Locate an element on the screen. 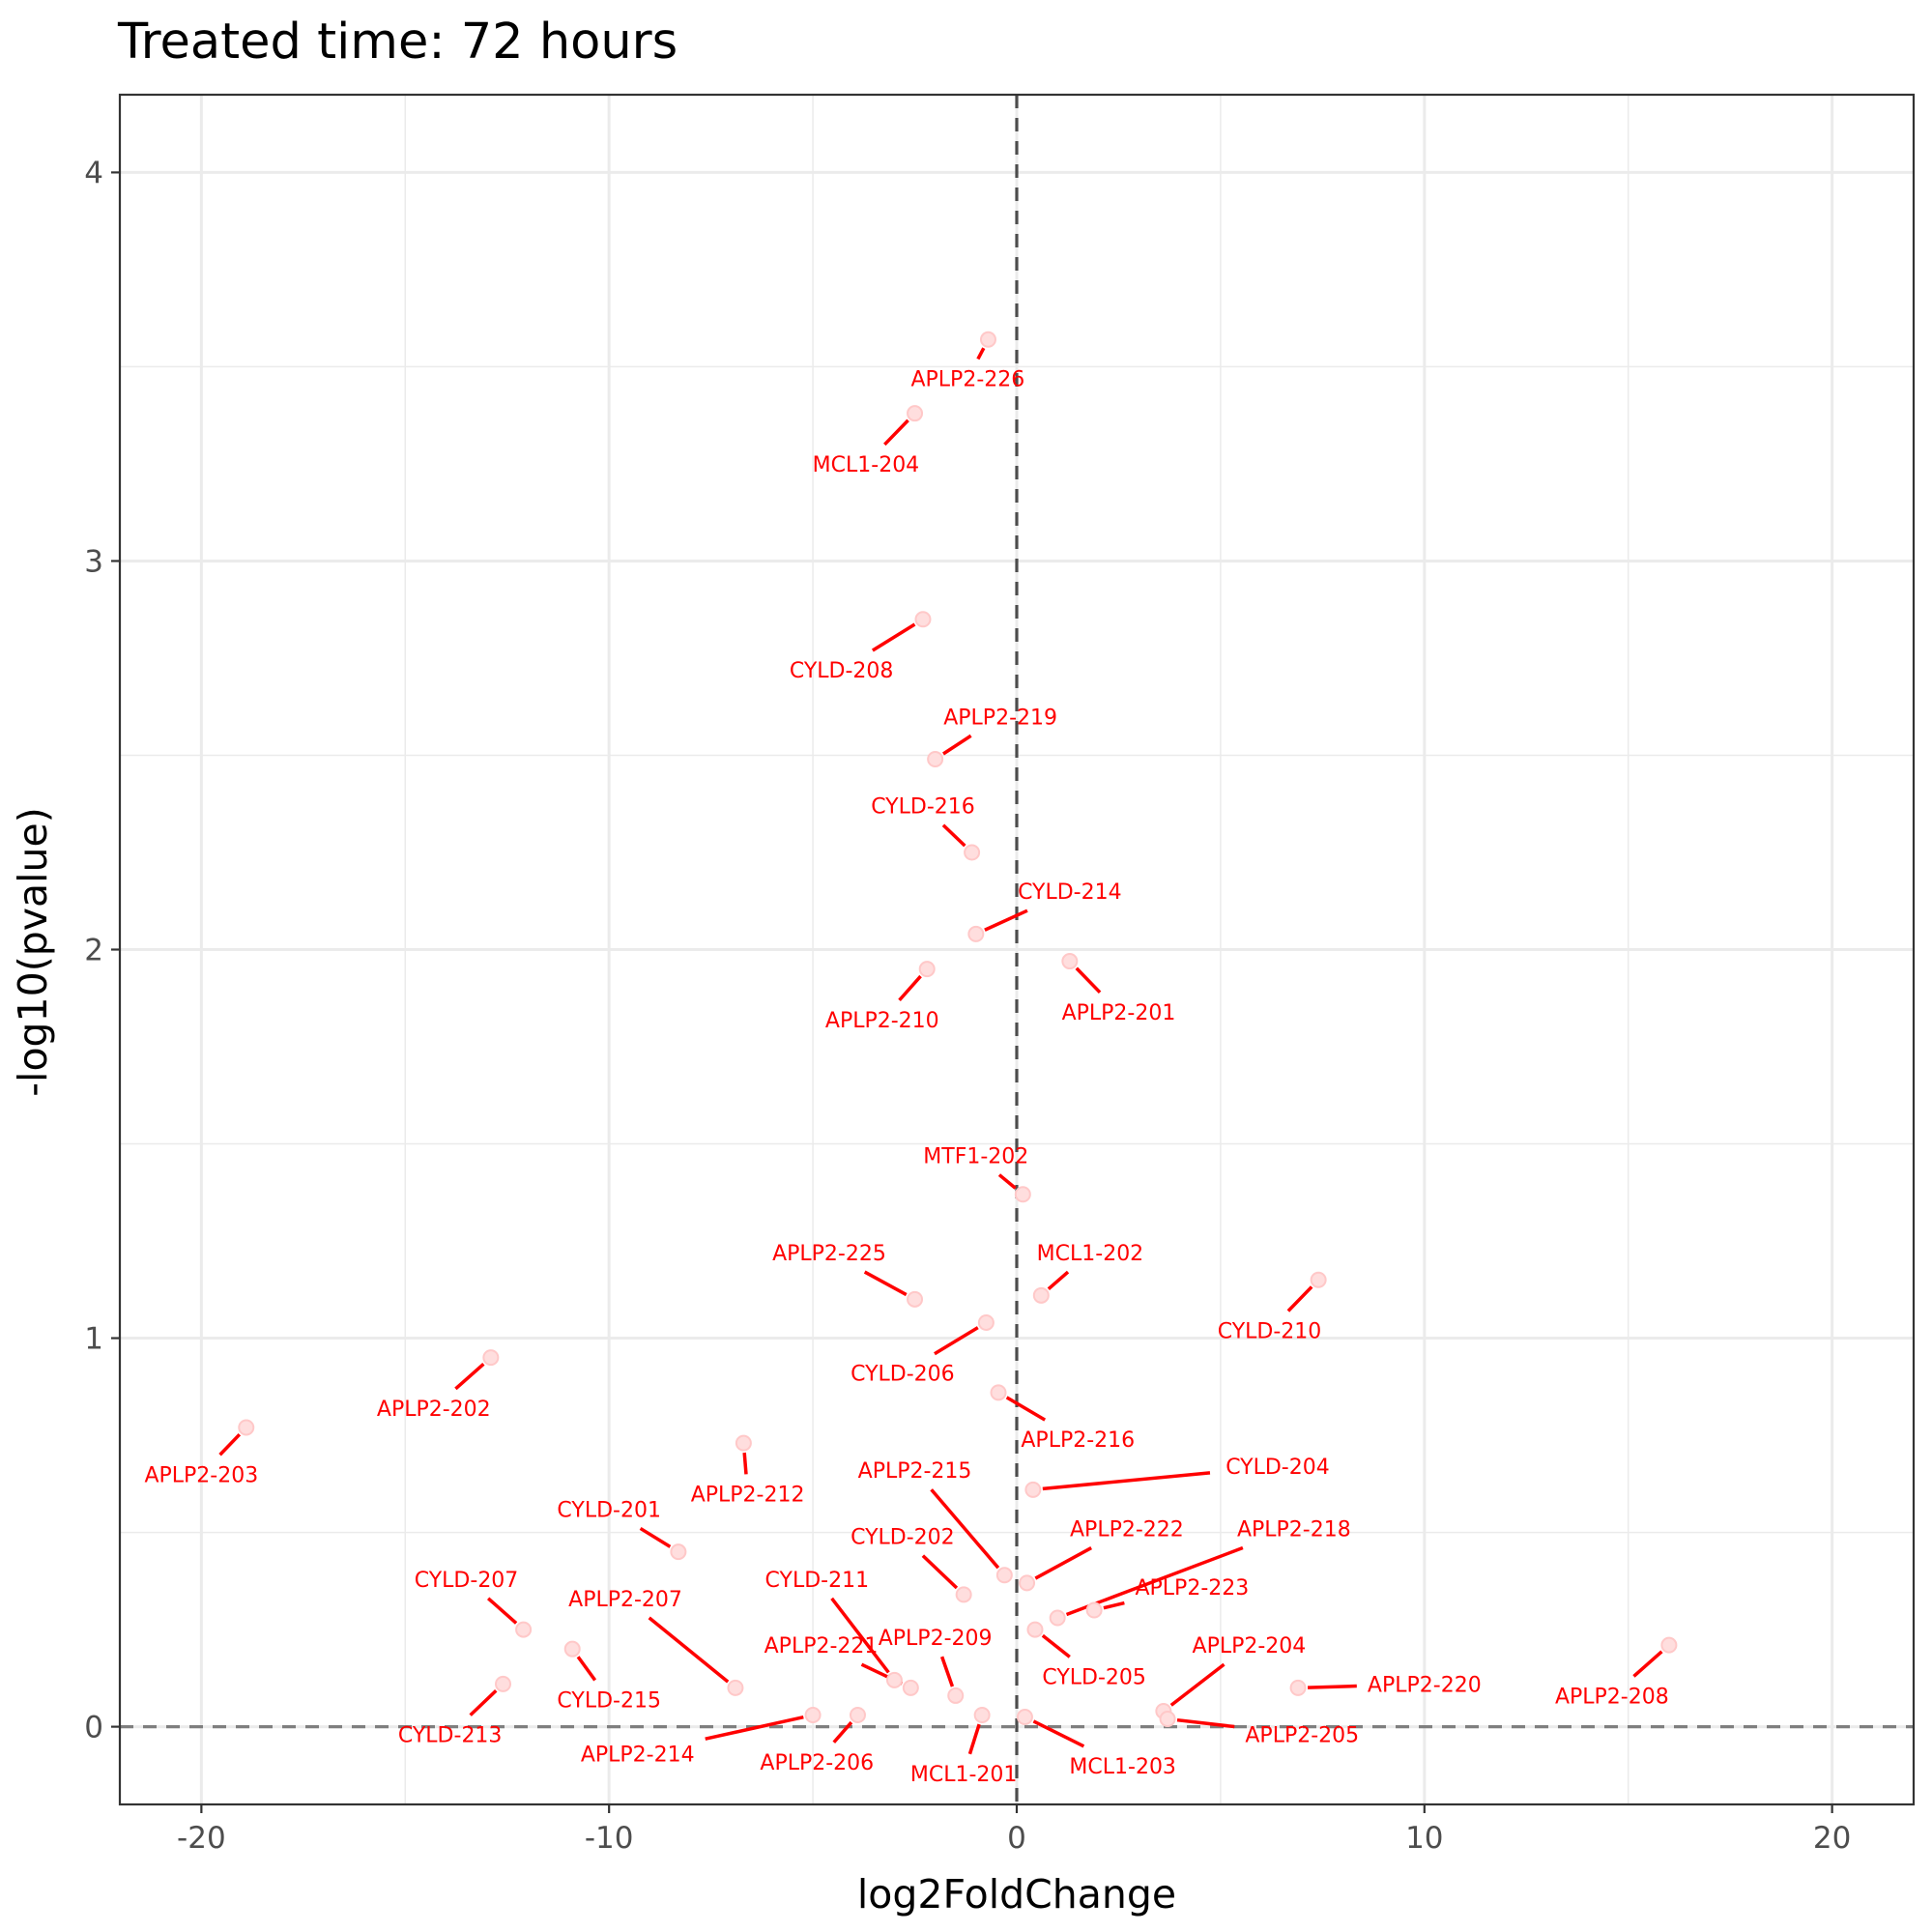 The image size is (1932, 1932). point-label: APLP2-225 is located at coordinates (829, 1254).